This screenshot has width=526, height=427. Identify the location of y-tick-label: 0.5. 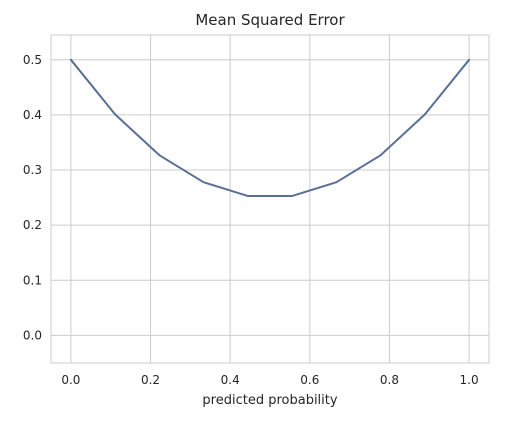
(32, 60).